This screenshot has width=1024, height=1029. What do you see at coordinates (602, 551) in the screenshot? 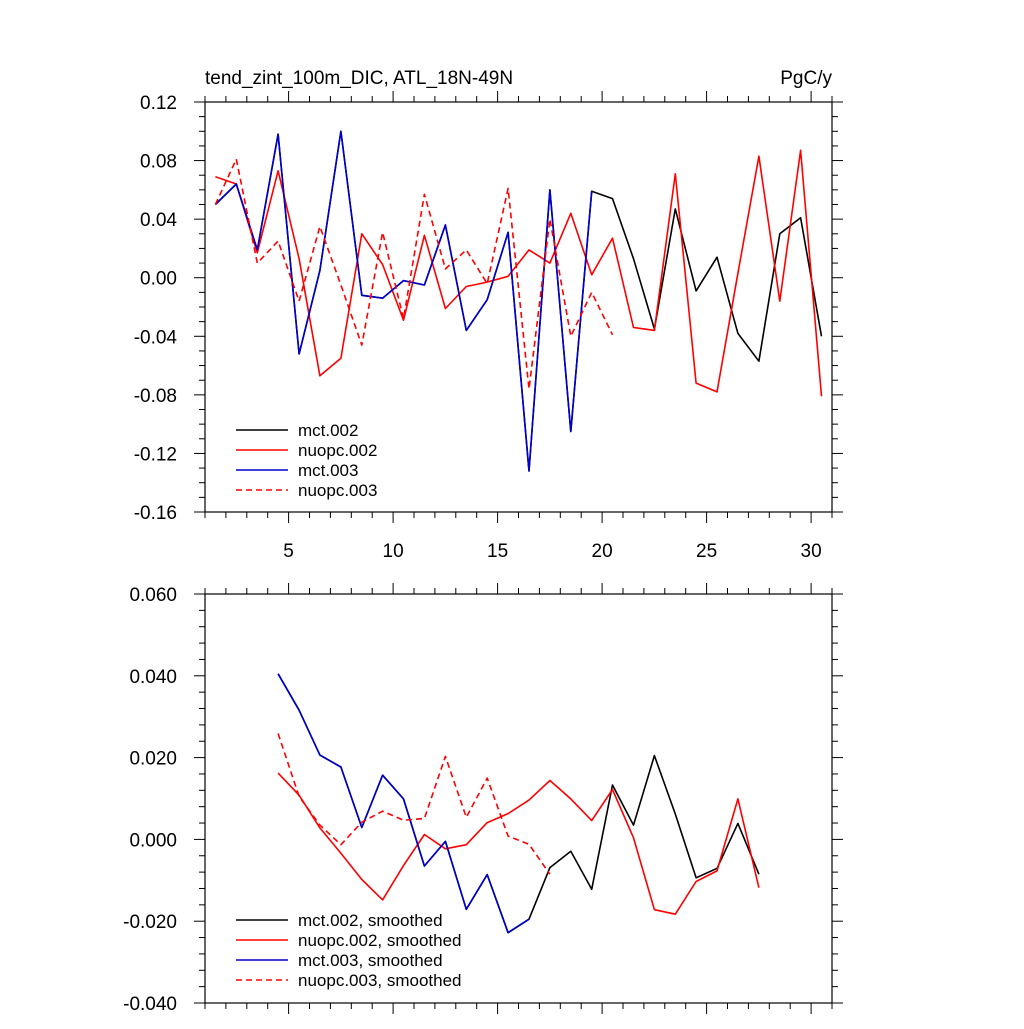
I see `x-tick-label: 20` at bounding box center [602, 551].